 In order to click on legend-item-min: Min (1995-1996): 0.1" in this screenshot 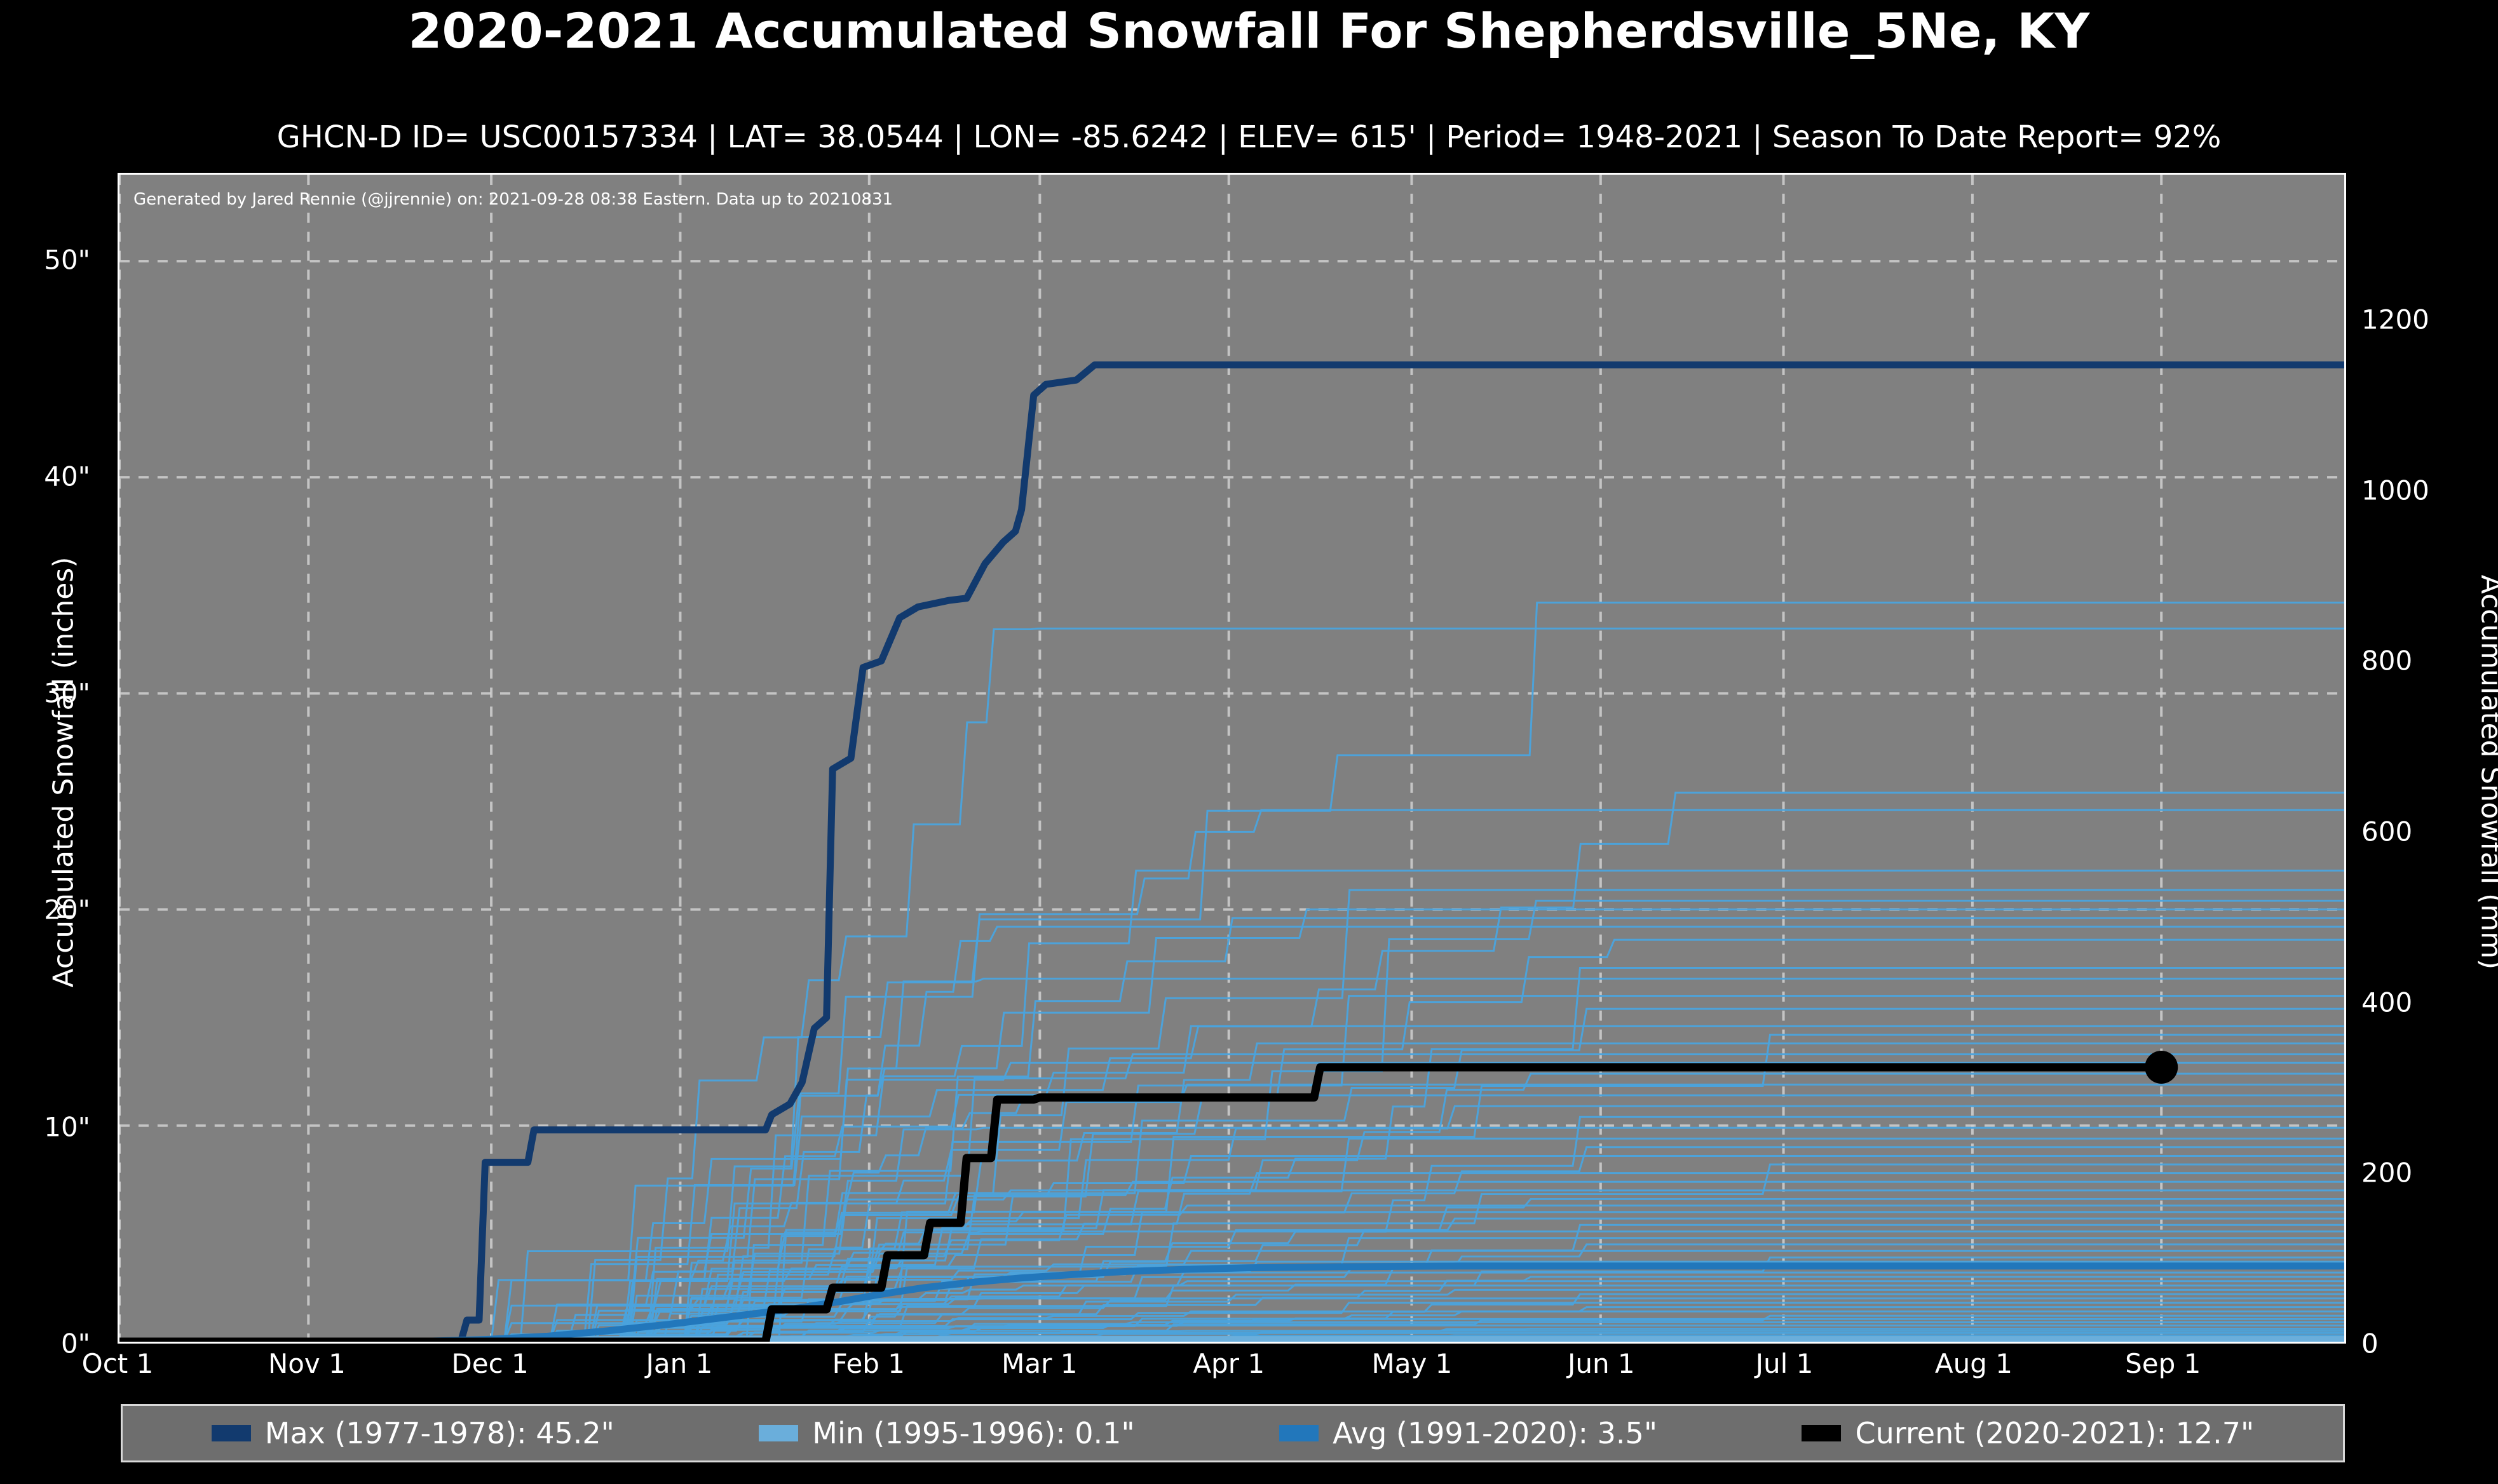, I will do `click(947, 1433)`.